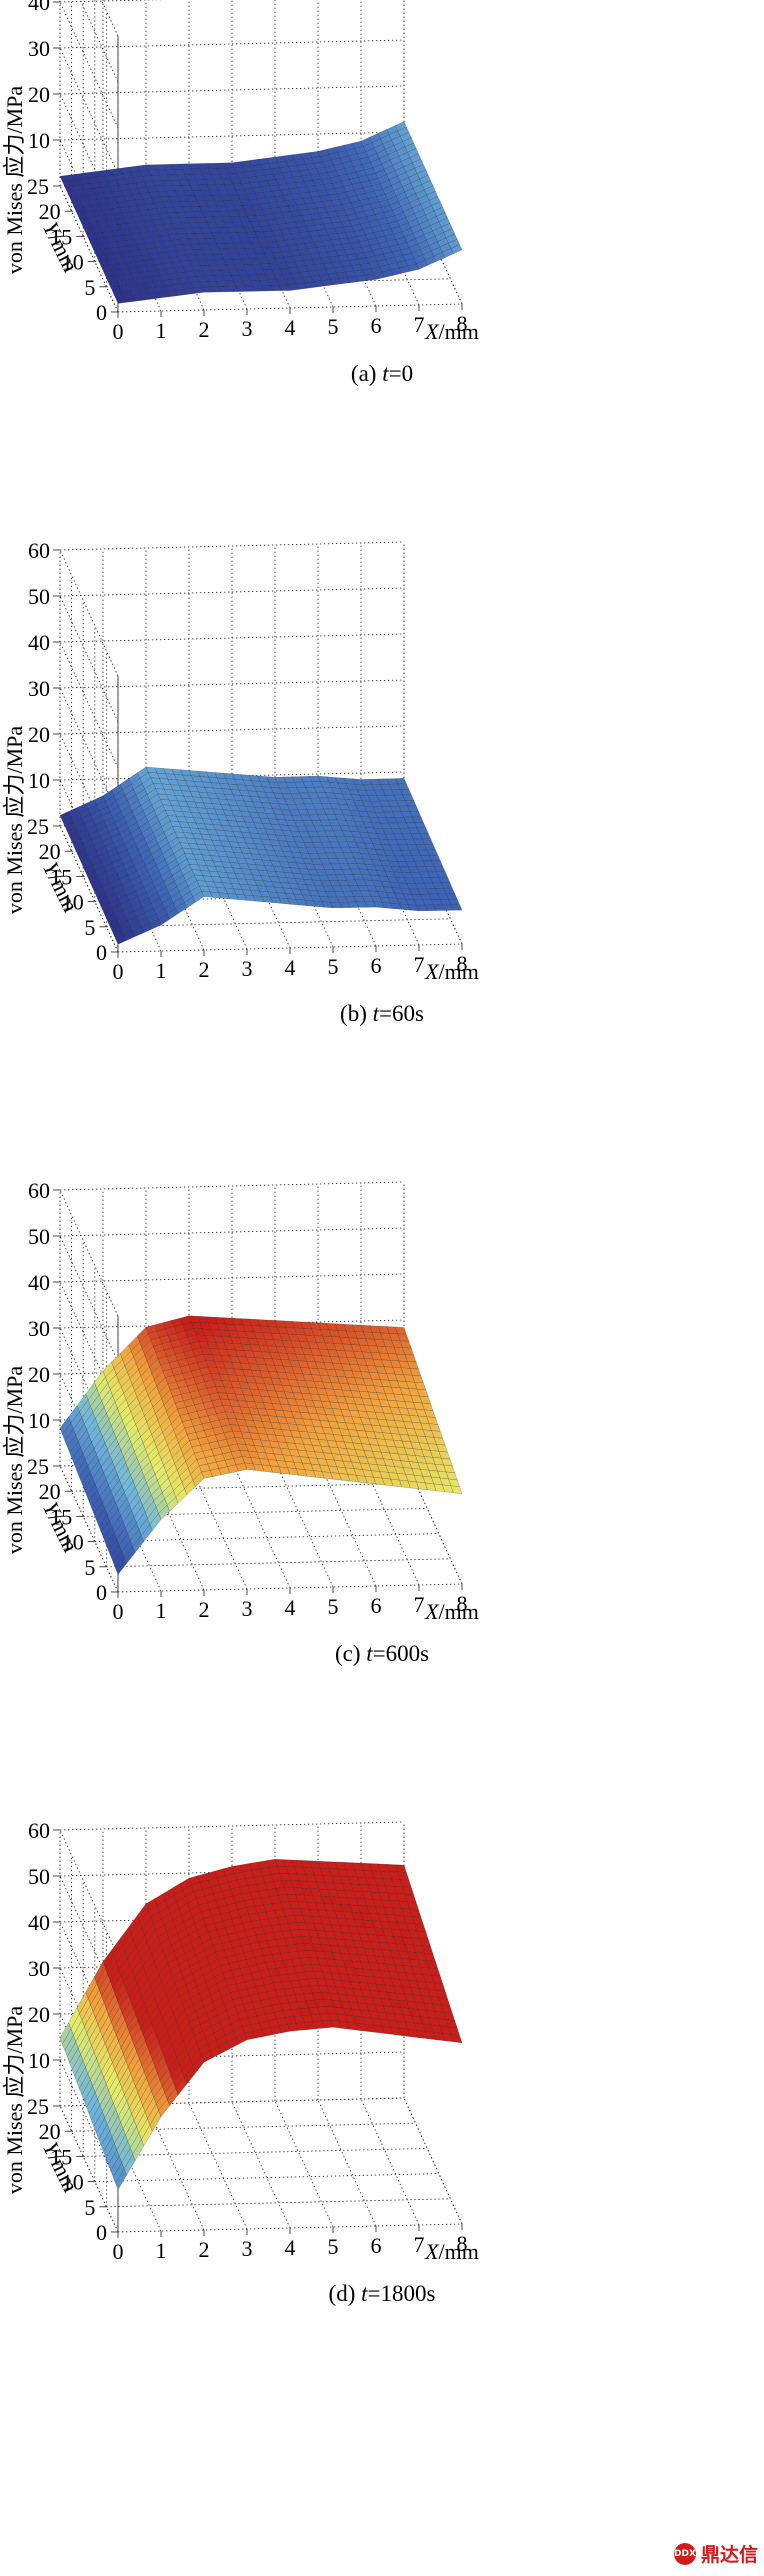  I want to click on frame-edge, so click(433, 2161).